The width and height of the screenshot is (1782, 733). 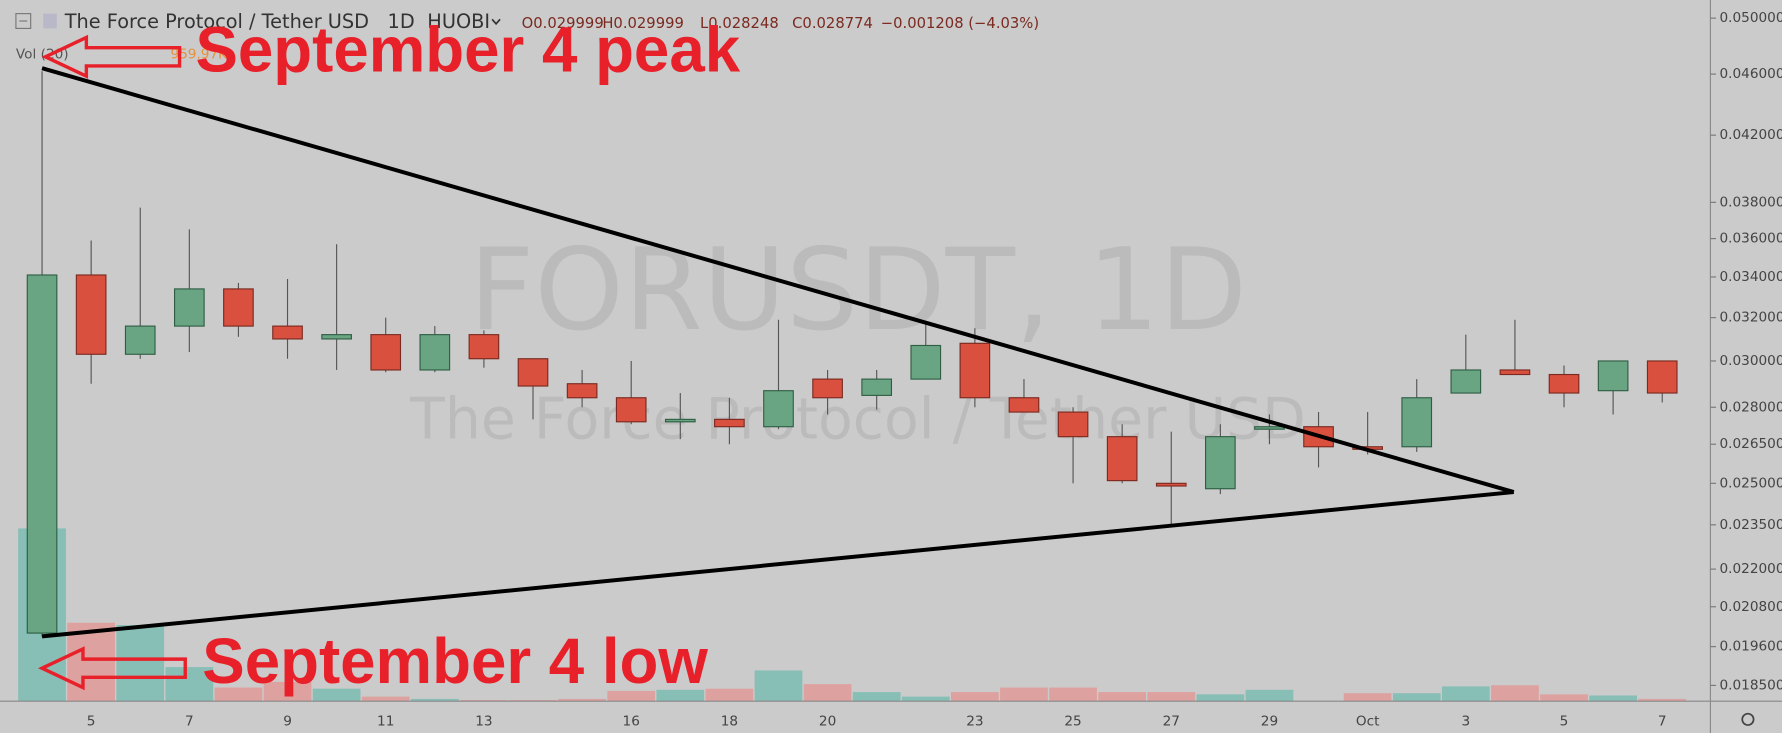 What do you see at coordinates (111, 56) in the screenshot?
I see `arrow-peak` at bounding box center [111, 56].